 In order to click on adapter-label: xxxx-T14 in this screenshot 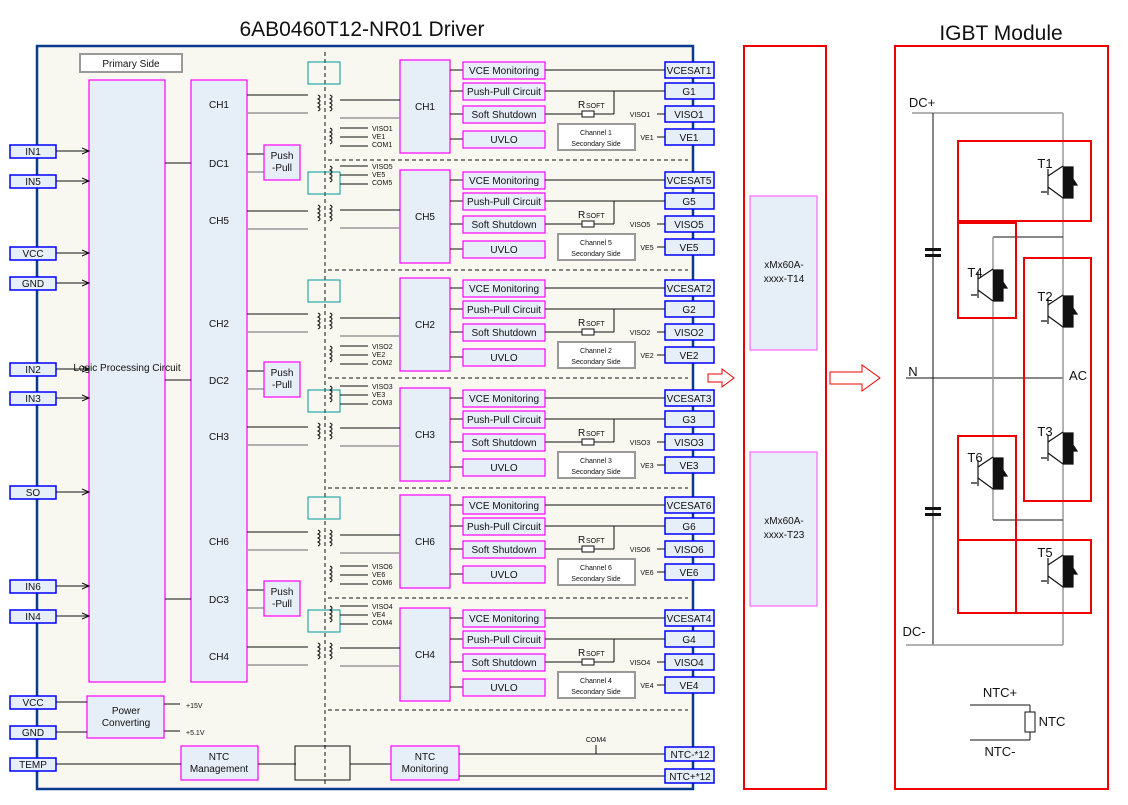, I will do `click(784, 279)`.